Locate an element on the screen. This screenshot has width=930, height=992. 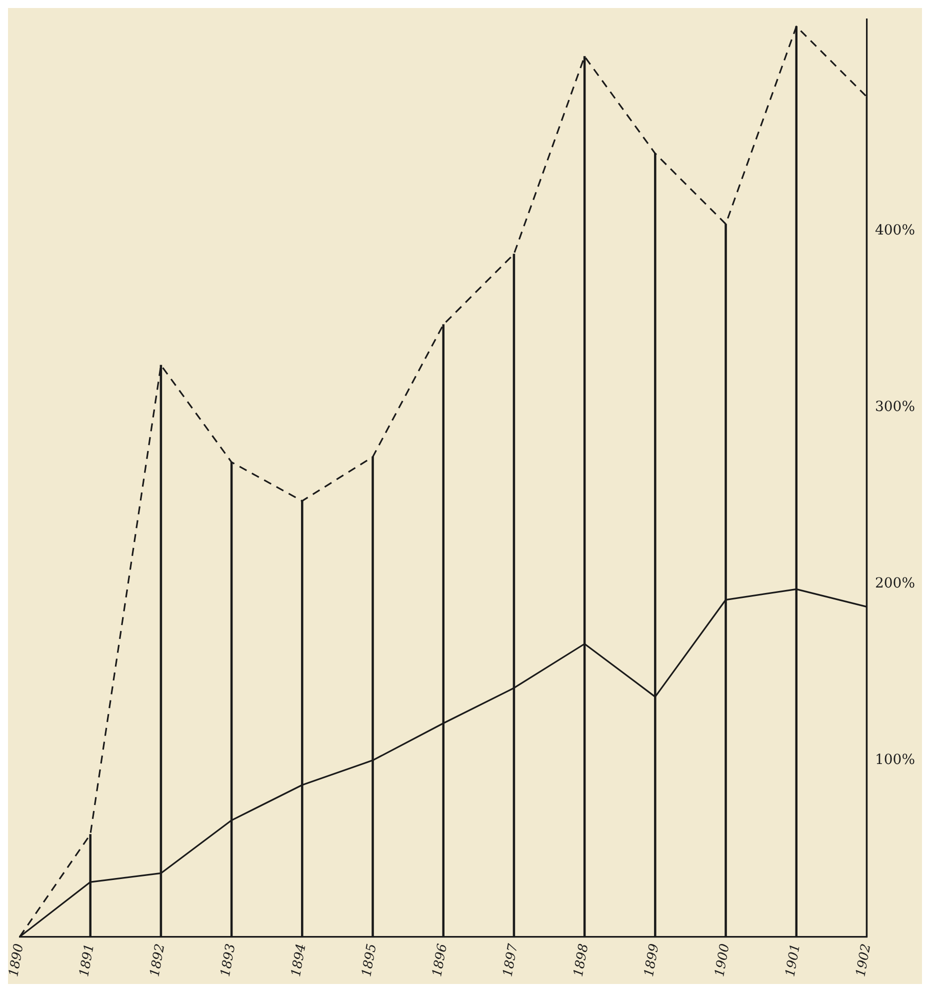
x-tick-label: 1896 is located at coordinates (440, 960).